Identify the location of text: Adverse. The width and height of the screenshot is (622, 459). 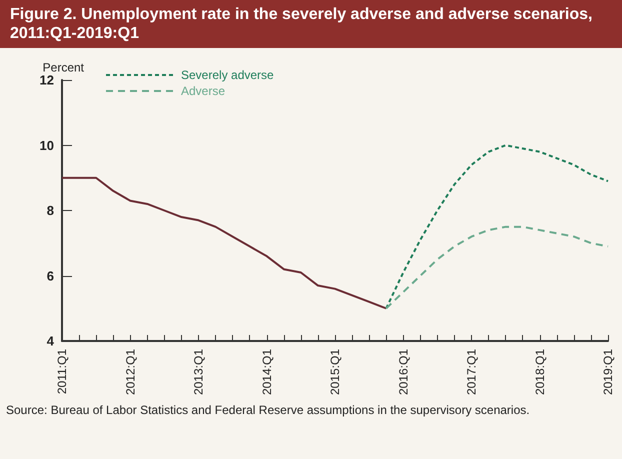
(203, 91).